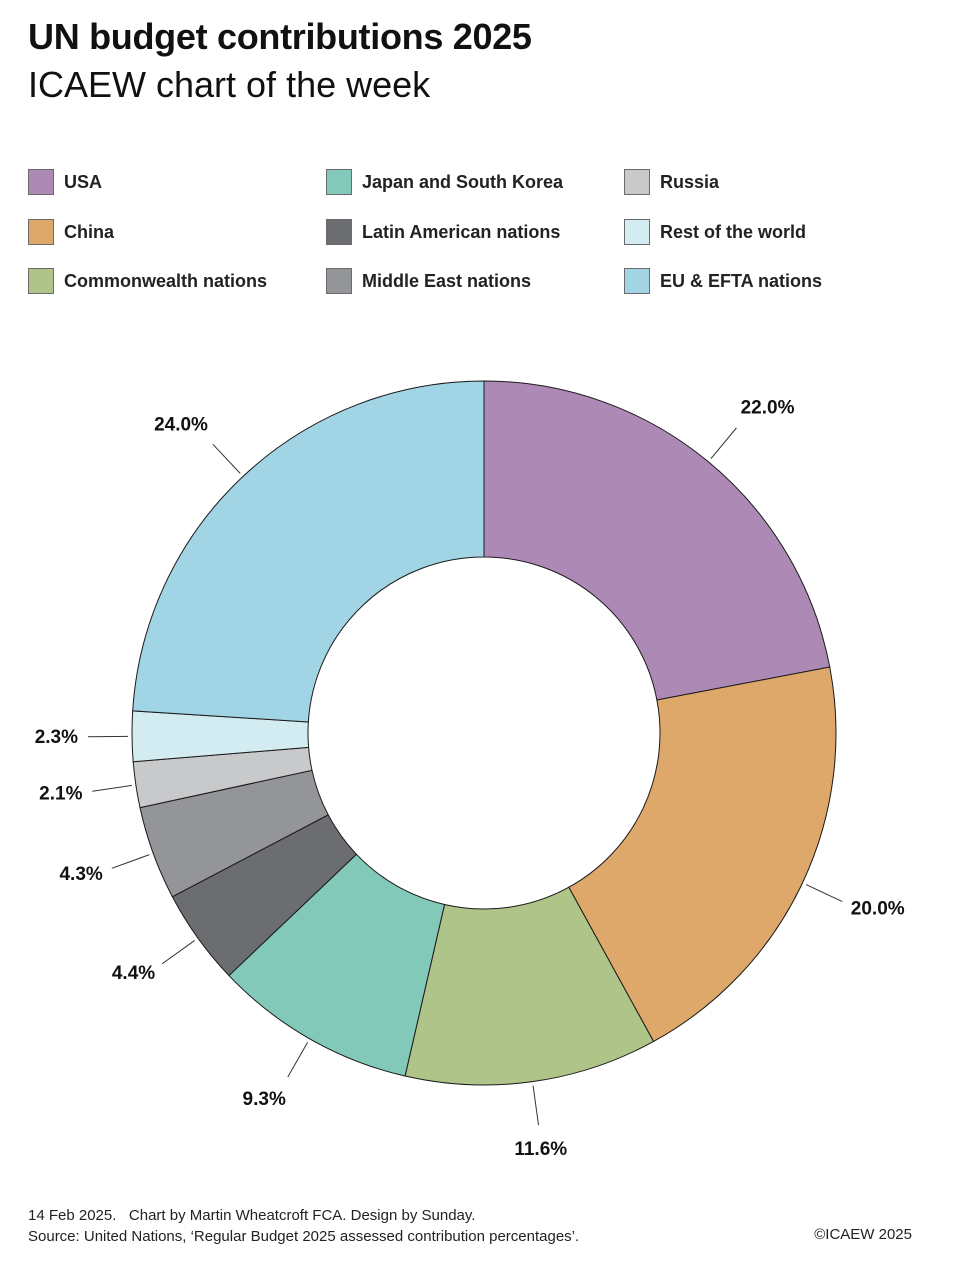  I want to click on data-label: 9.3%, so click(264, 1099).